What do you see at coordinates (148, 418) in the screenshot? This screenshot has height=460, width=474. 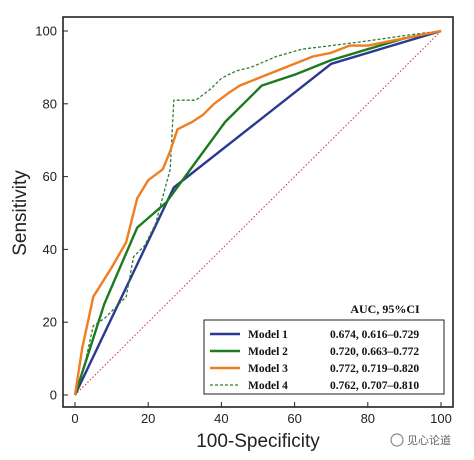 I see `x-tick-label: 20` at bounding box center [148, 418].